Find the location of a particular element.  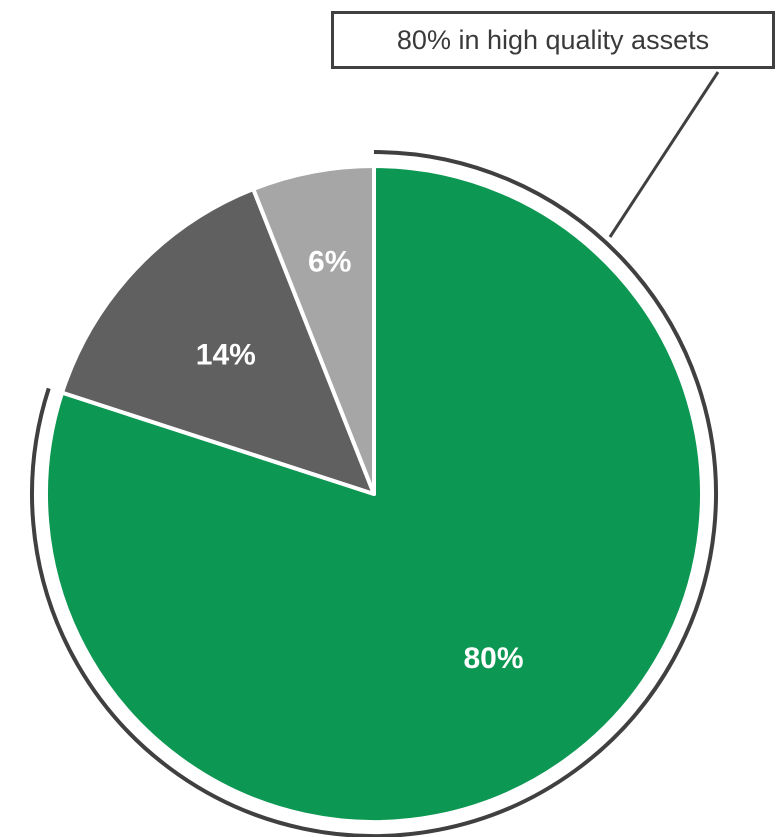

slice-value-label: 14% is located at coordinates (226, 354).